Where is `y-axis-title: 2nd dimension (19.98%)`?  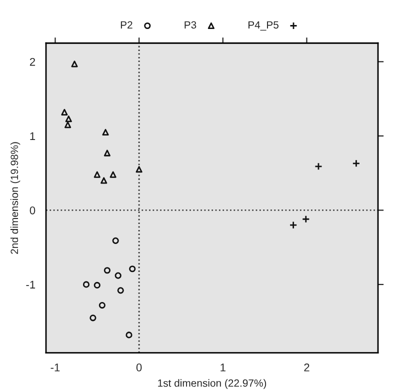 y-axis-title: 2nd dimension (19.98%) is located at coordinates (15, 198).